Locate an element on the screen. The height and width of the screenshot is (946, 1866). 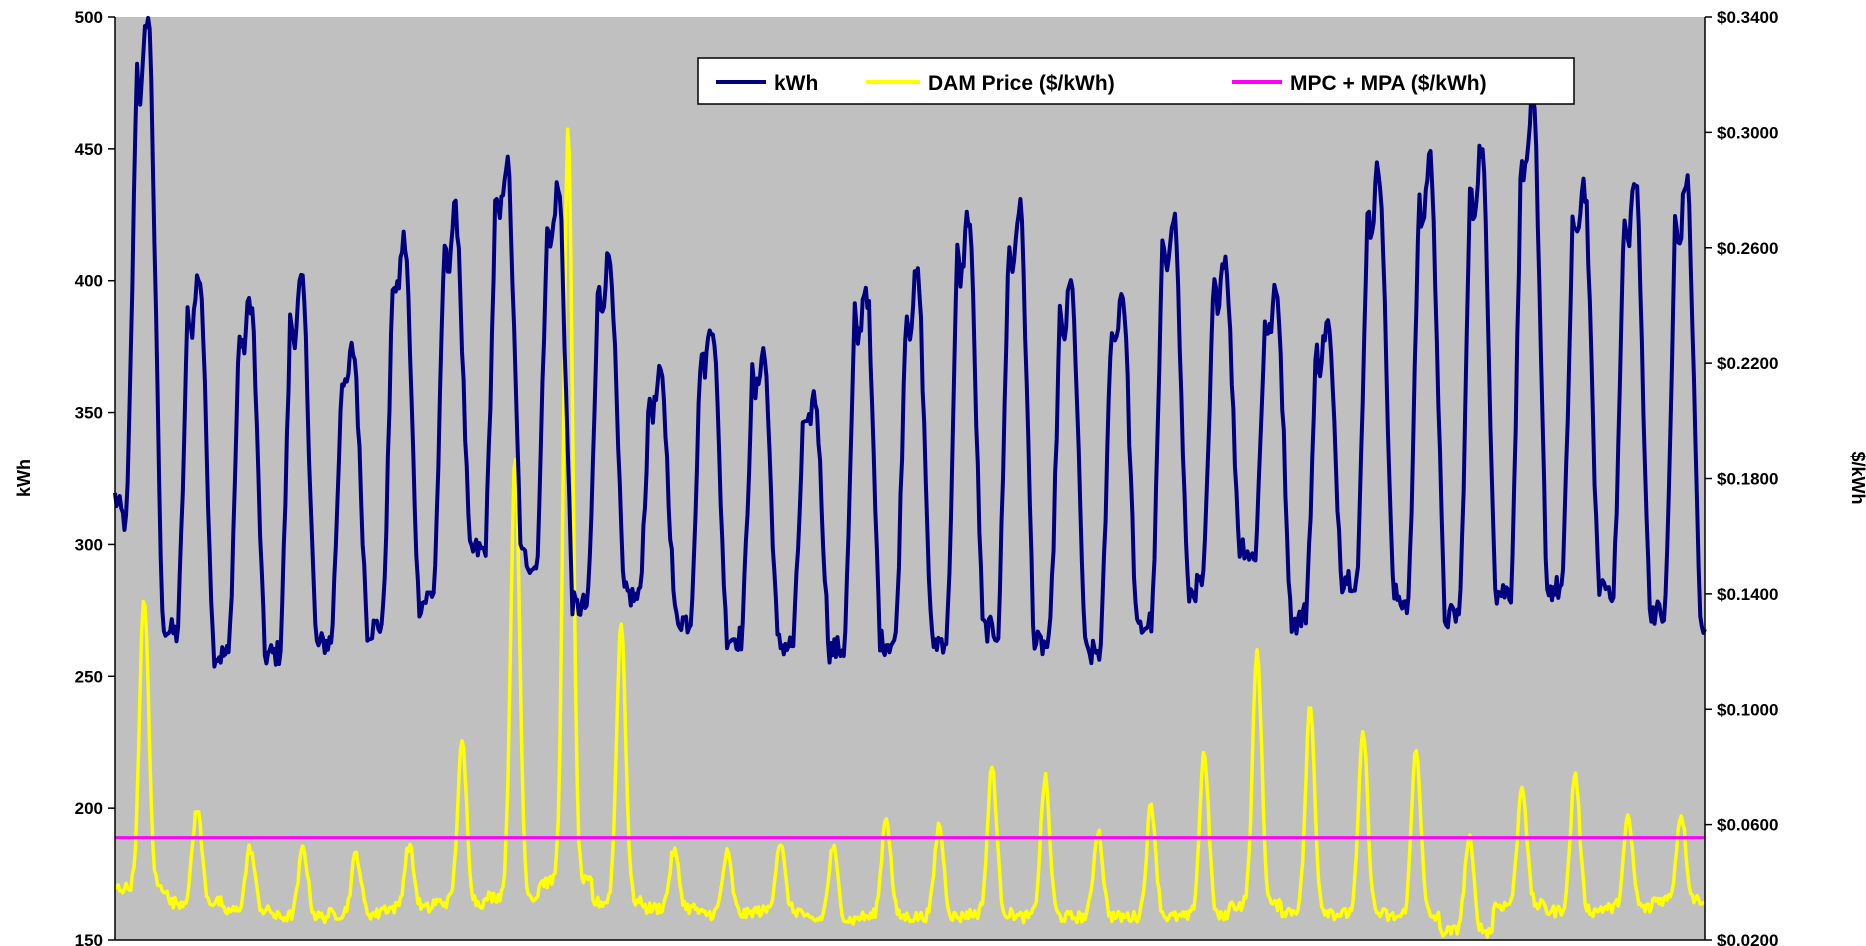
legend-box is located at coordinates (1136, 81).